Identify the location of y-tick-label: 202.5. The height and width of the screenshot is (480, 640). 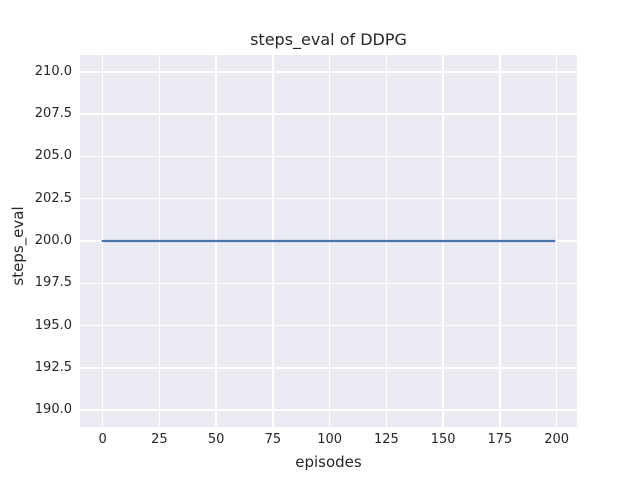
(53, 198).